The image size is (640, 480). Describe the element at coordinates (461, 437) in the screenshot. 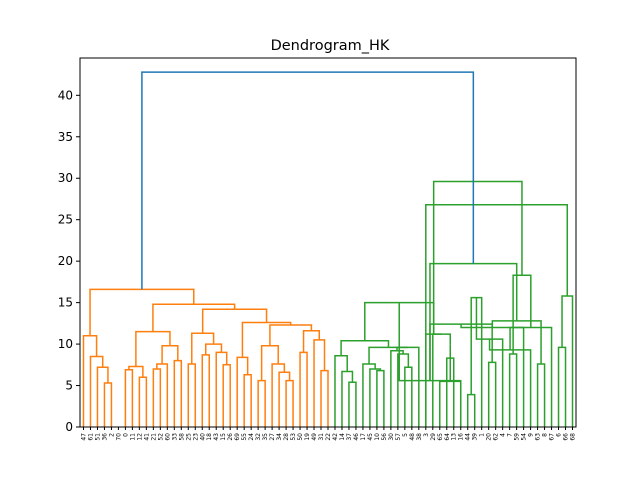

I see `x-tick-label: 16` at that location.